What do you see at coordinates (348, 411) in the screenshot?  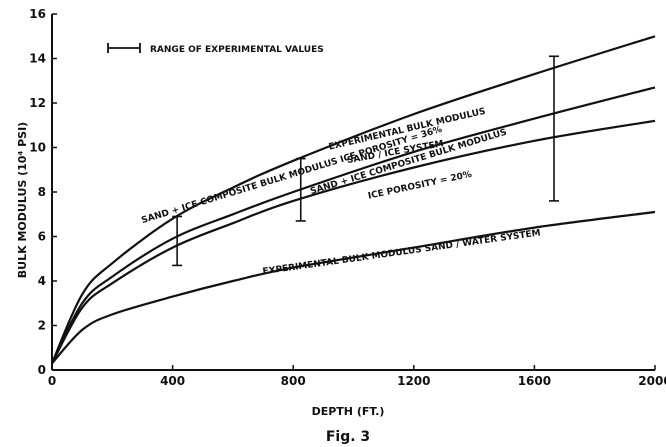 I see `x-axis-title: DEPTH (FT.)` at bounding box center [348, 411].